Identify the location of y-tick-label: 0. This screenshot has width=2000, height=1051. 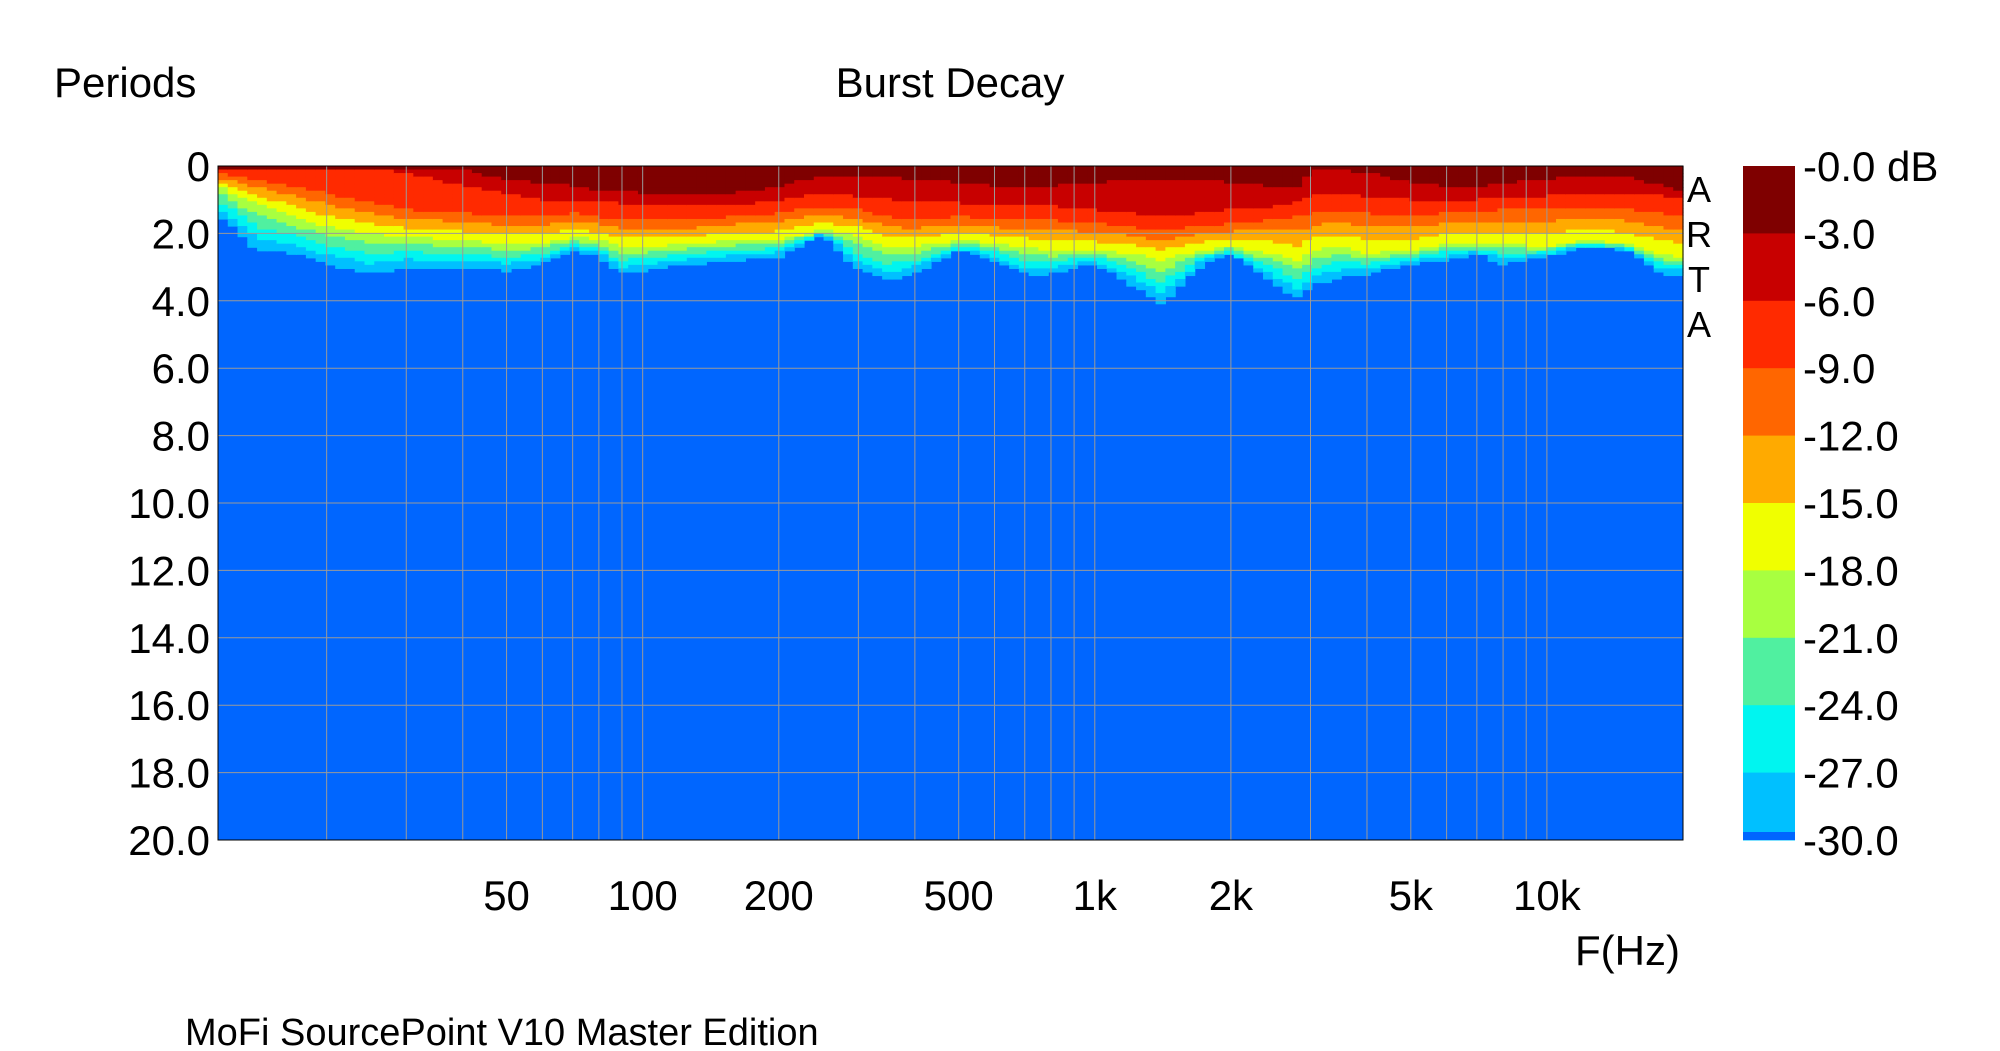
(198, 166).